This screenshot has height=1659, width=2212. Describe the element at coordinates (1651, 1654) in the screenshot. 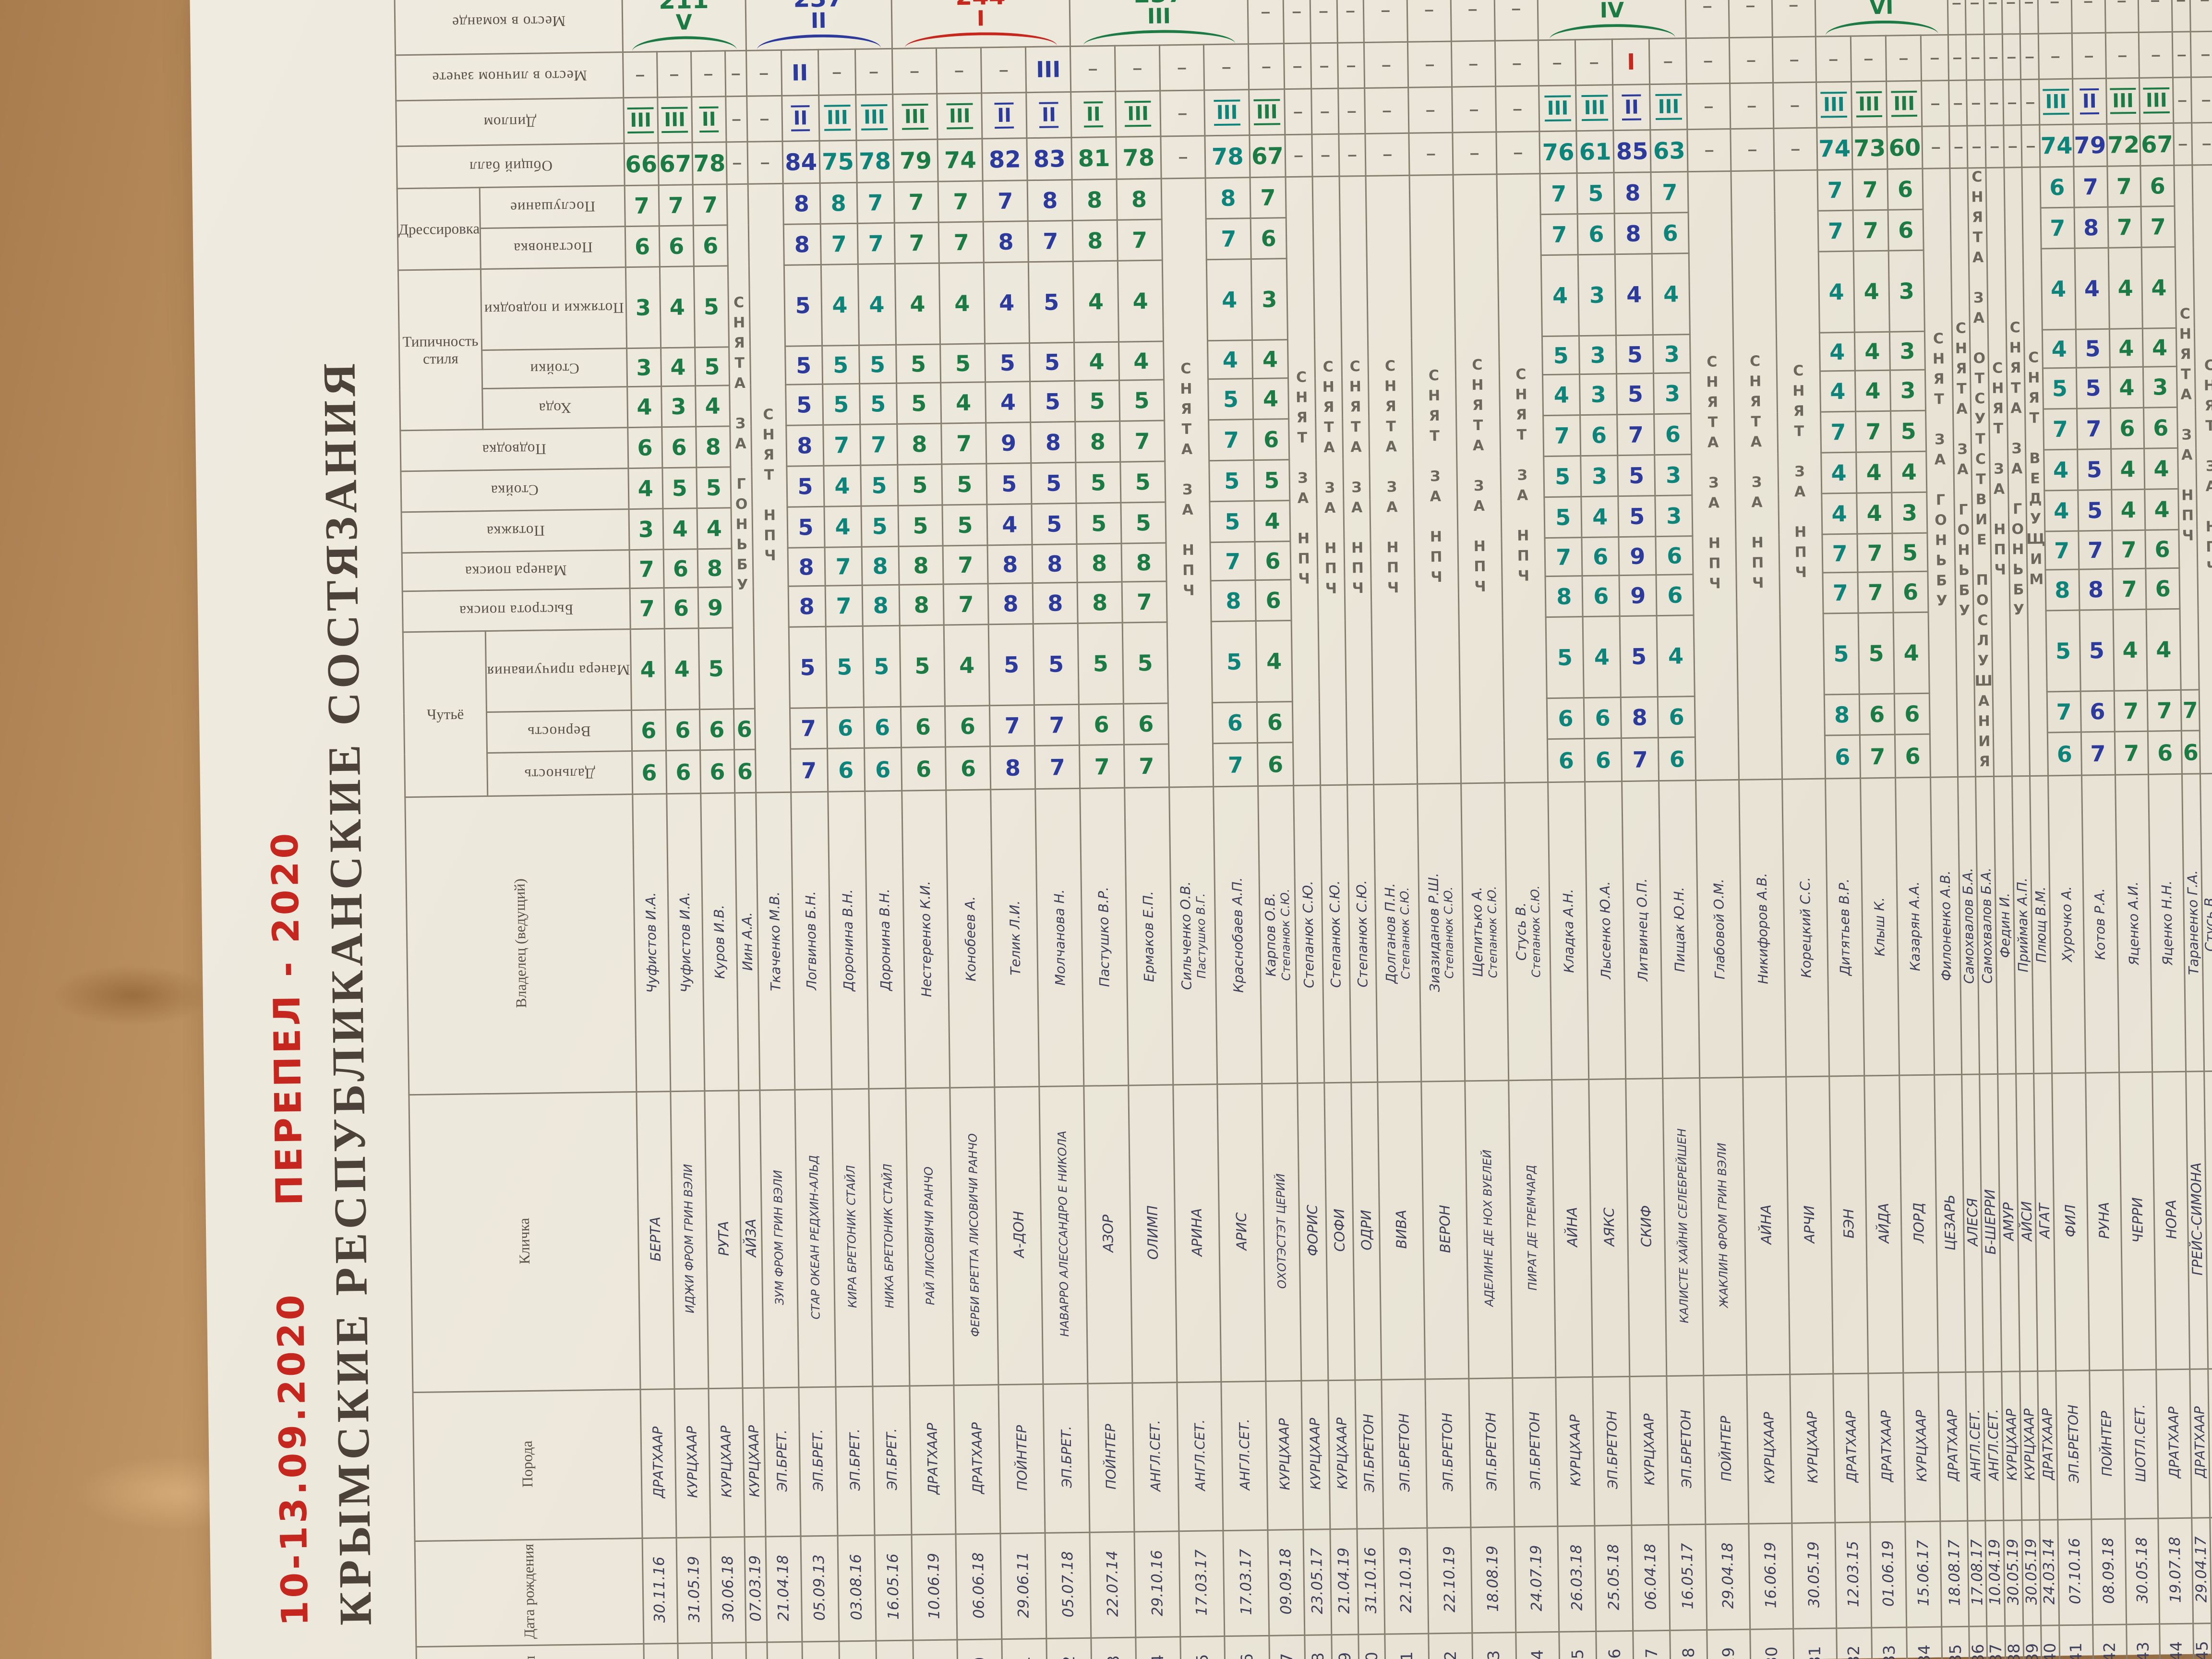

I see `entry-number: 27` at that location.